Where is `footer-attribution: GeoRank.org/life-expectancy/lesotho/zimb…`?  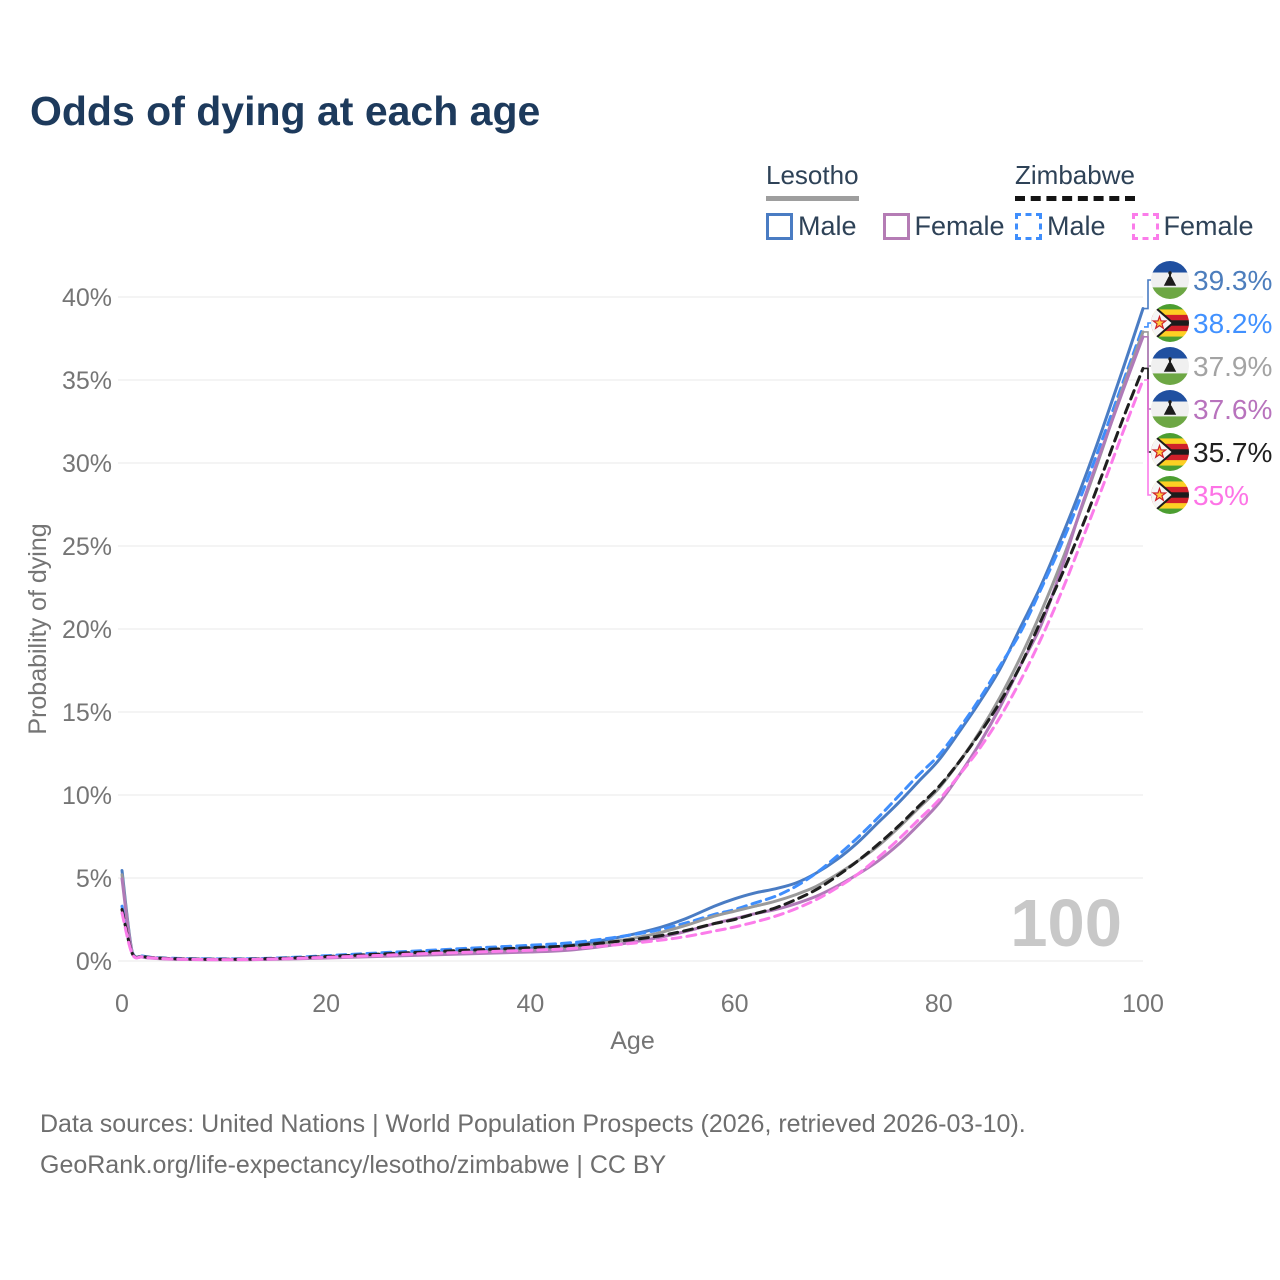
footer-attribution: GeoRank.org/life-expectancy/lesotho/zimb… is located at coordinates (353, 1165).